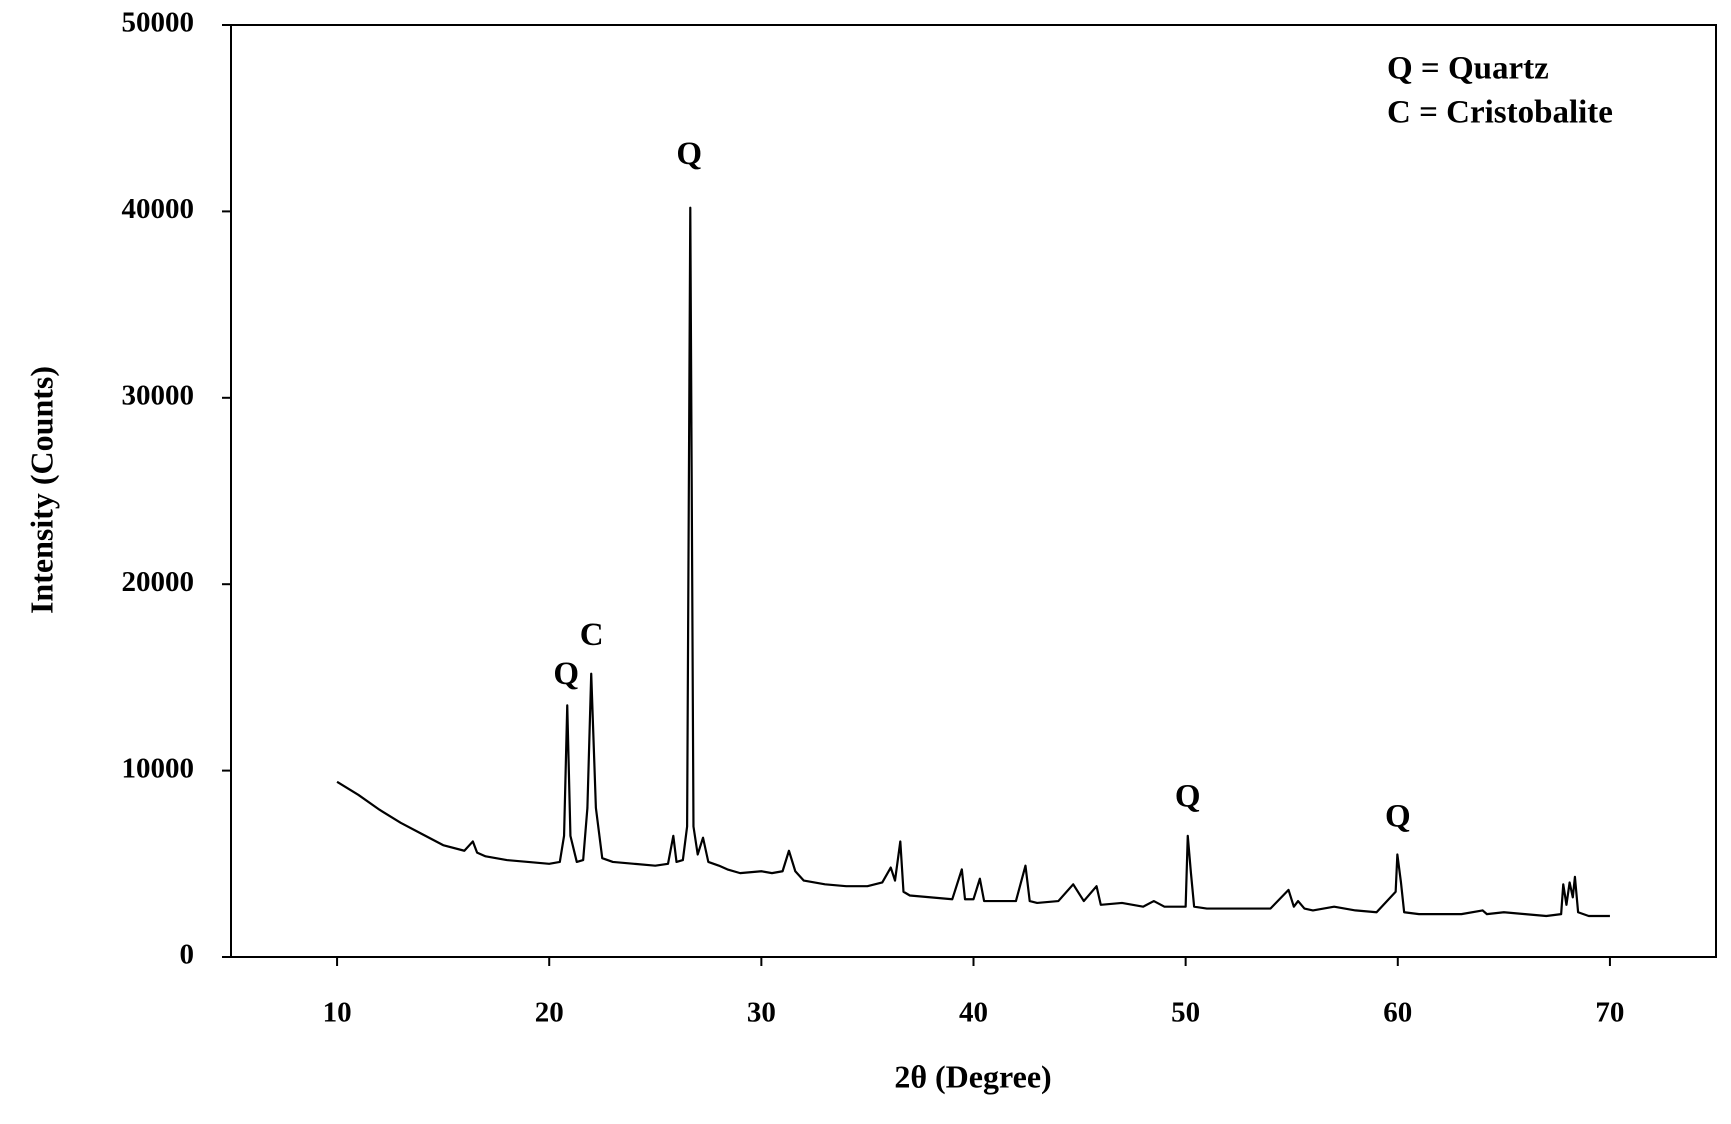  What do you see at coordinates (158, 395) in the screenshot?
I see `y-tick-label: 30000` at bounding box center [158, 395].